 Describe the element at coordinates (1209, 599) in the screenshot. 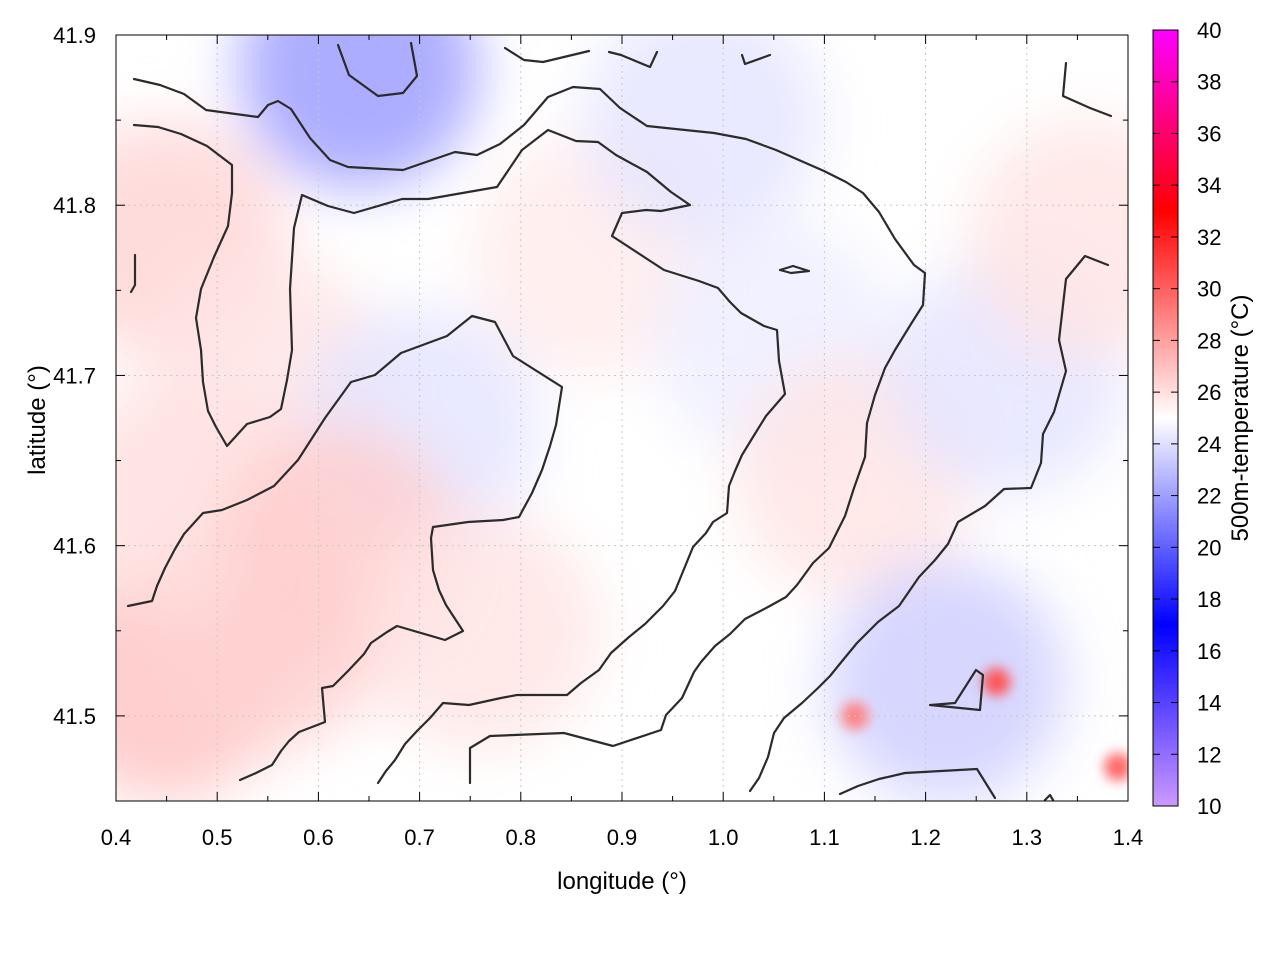

I see `colorbar-tick-label: 18` at that location.